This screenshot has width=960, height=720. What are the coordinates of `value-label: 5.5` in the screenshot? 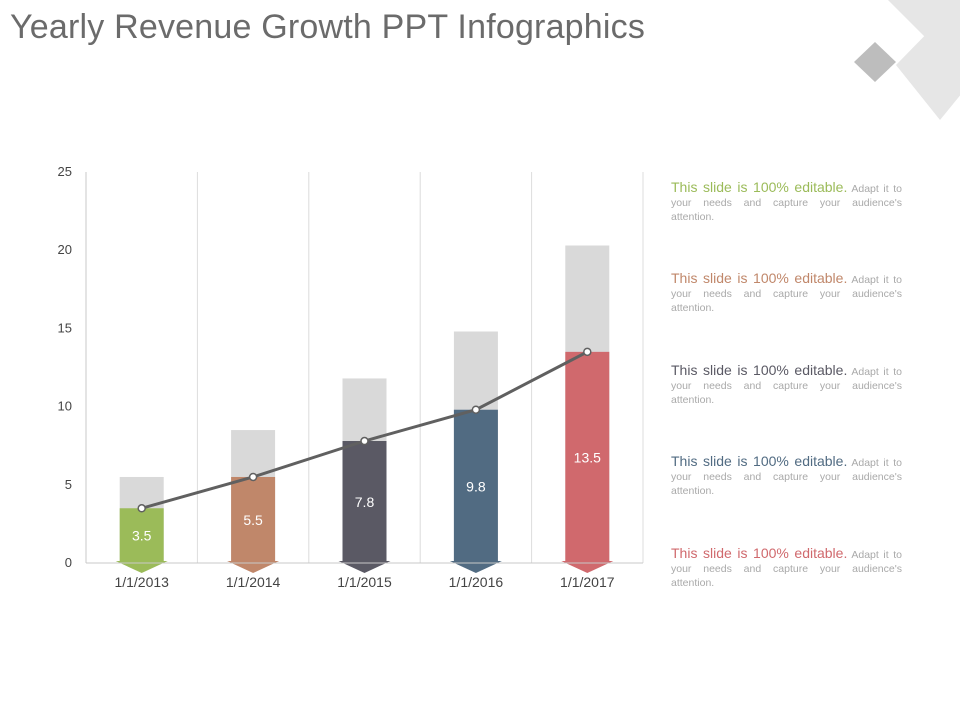 It's located at (253, 520).